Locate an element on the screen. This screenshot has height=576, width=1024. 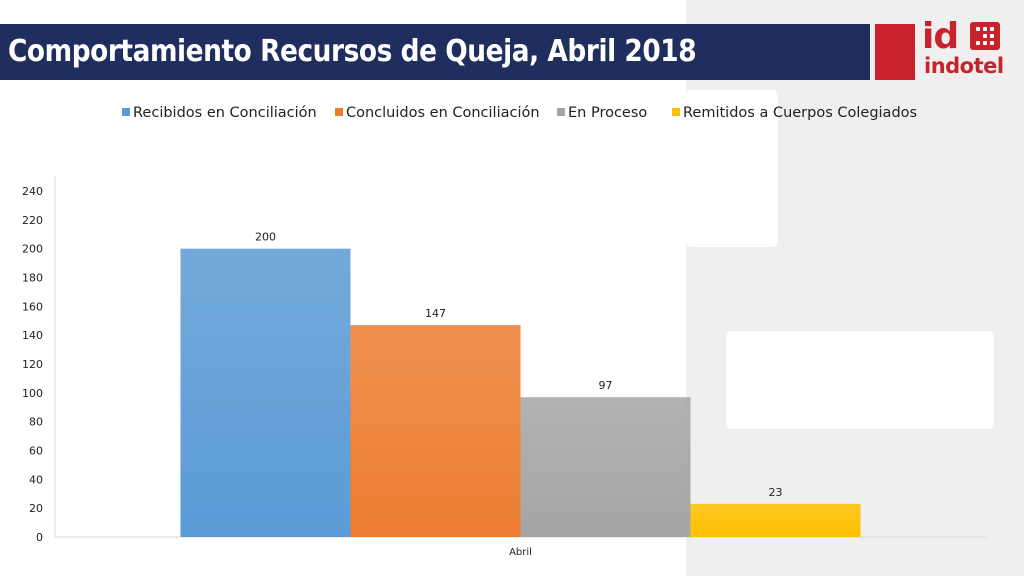
y-tick-label: 160 is located at coordinates (32, 306).